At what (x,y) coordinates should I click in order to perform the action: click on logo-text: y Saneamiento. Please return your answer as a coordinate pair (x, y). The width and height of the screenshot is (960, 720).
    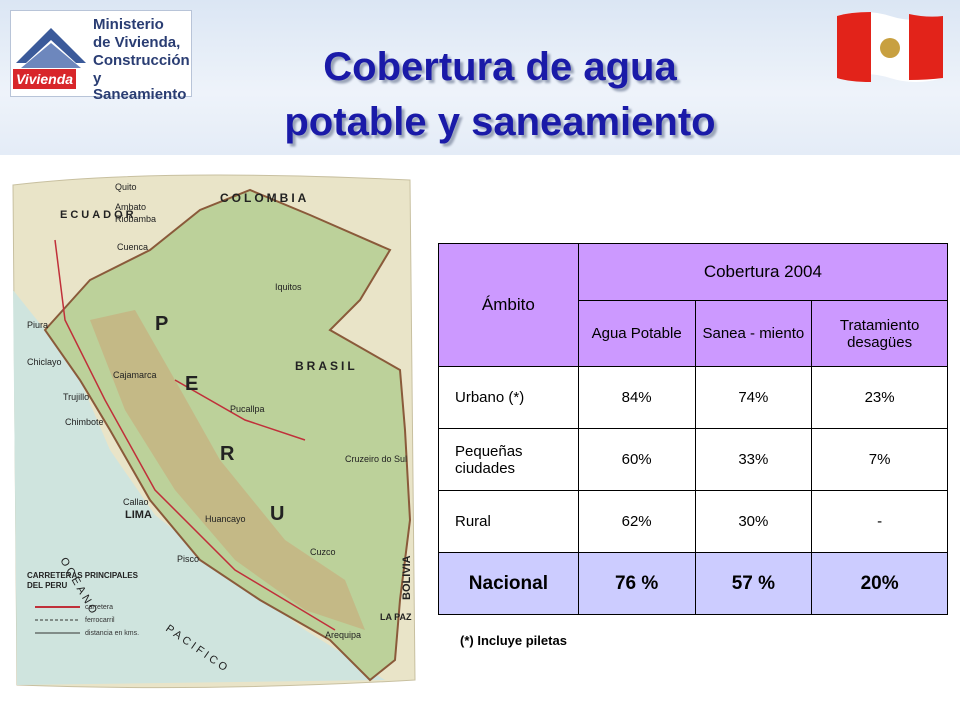
    Looking at the image, I should click on (140, 86).